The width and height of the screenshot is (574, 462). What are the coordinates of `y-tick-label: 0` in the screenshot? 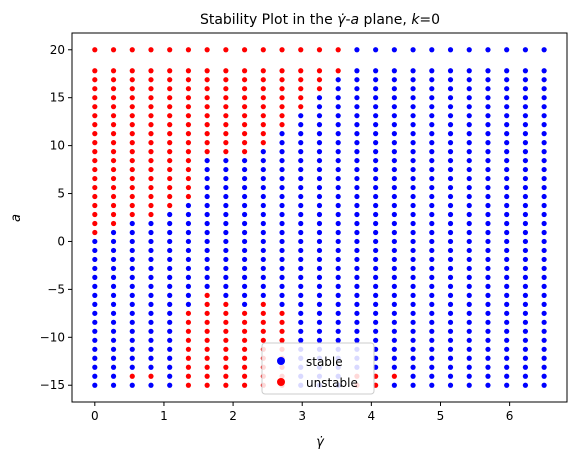 It's located at (61, 241).